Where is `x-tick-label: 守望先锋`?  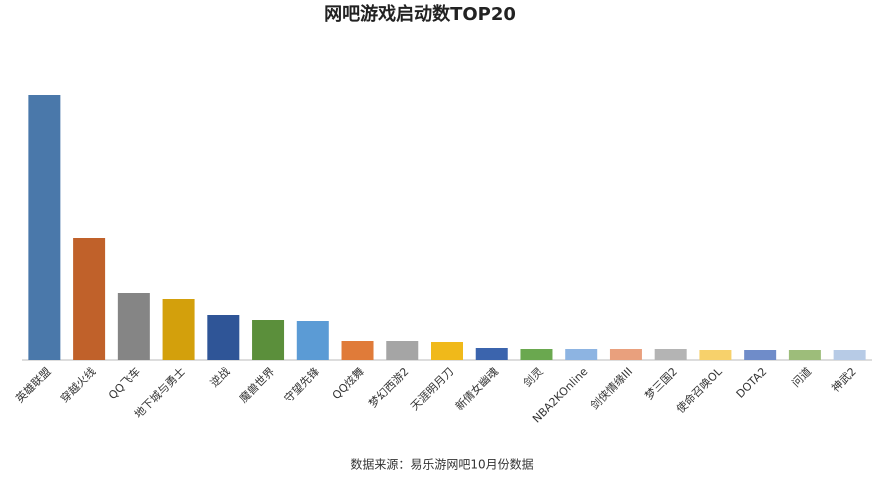 x-tick-label: 守望先锋 is located at coordinates (301, 384).